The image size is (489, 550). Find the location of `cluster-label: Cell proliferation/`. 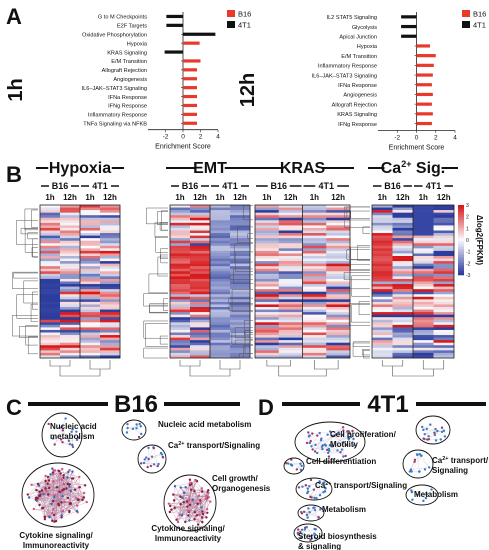

cluster-label: Cell proliferation/ is located at coordinates (363, 434).